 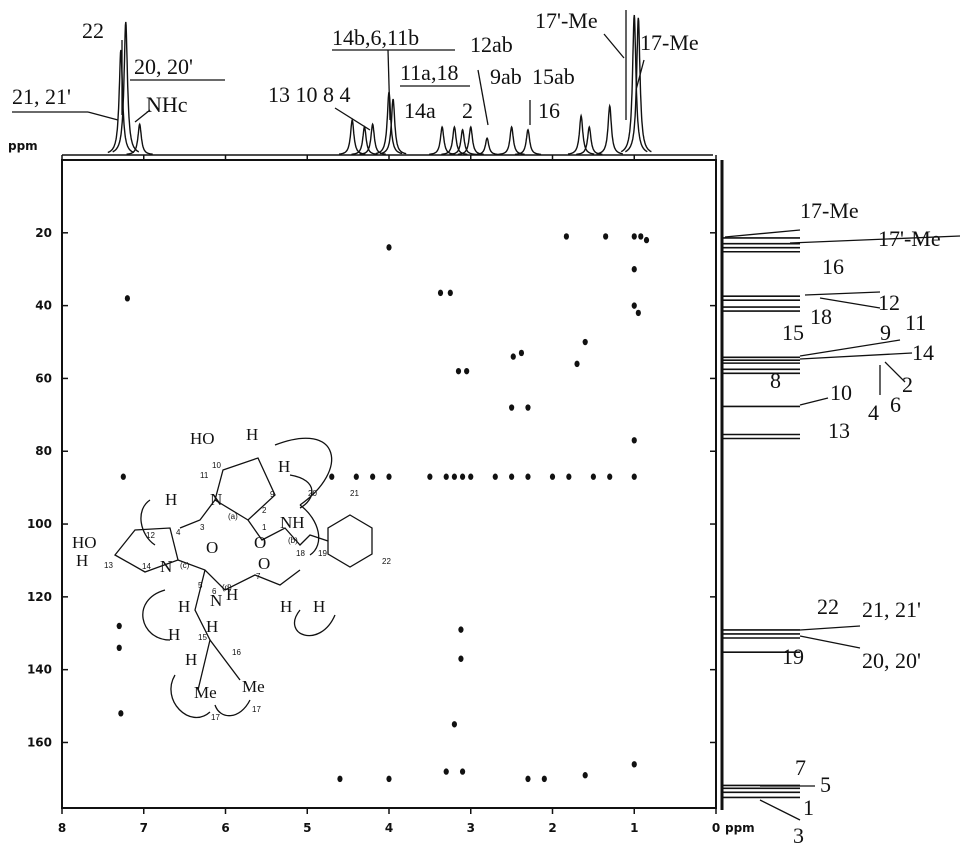 I want to click on x-tick-label: 8, so click(x=62, y=828).